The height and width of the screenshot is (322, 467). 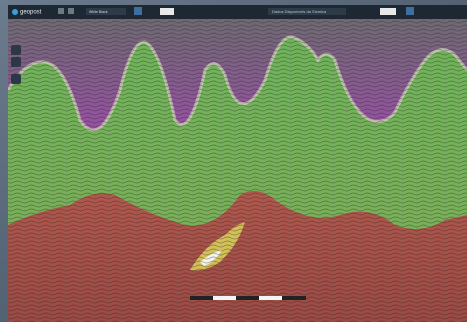 I want to click on dataset: Dados Disponíveis da Sísmica, so click(x=299, y=11).